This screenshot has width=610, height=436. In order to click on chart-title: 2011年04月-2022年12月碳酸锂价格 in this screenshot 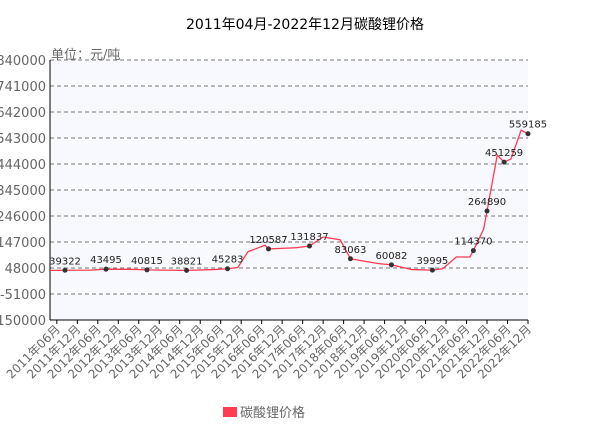, I will do `click(305, 25)`.